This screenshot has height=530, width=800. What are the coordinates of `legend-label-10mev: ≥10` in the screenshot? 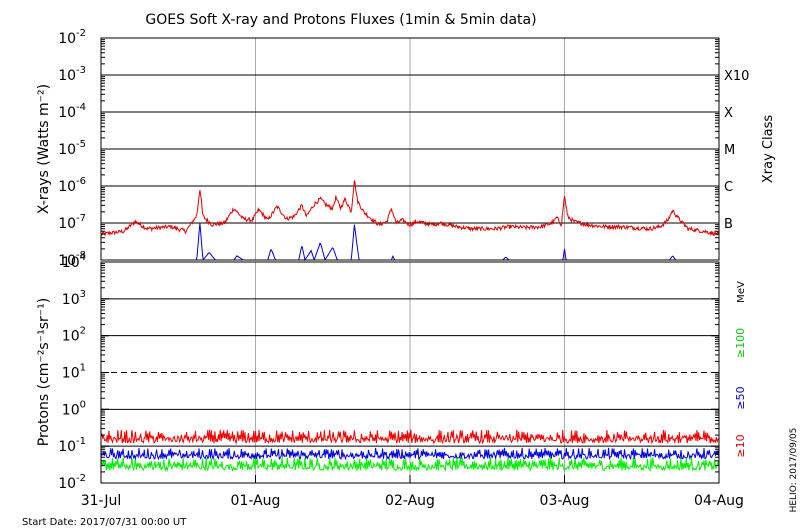 It's located at (740, 445).